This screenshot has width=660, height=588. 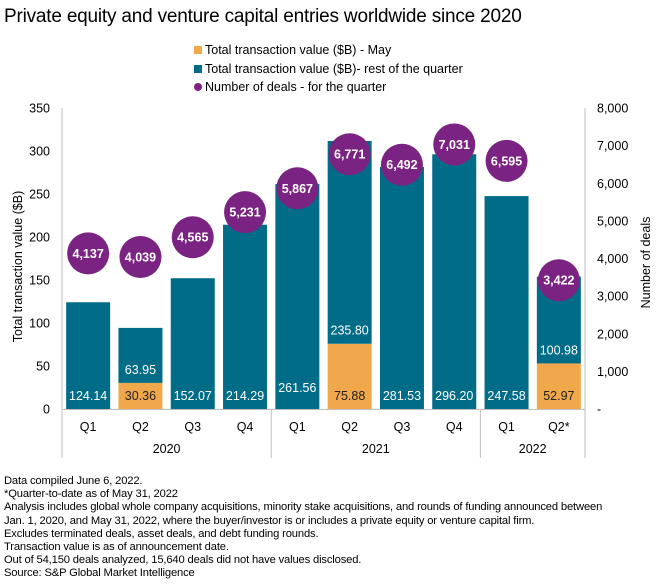 I want to click on y-tick-label: 0, so click(x=46, y=410).